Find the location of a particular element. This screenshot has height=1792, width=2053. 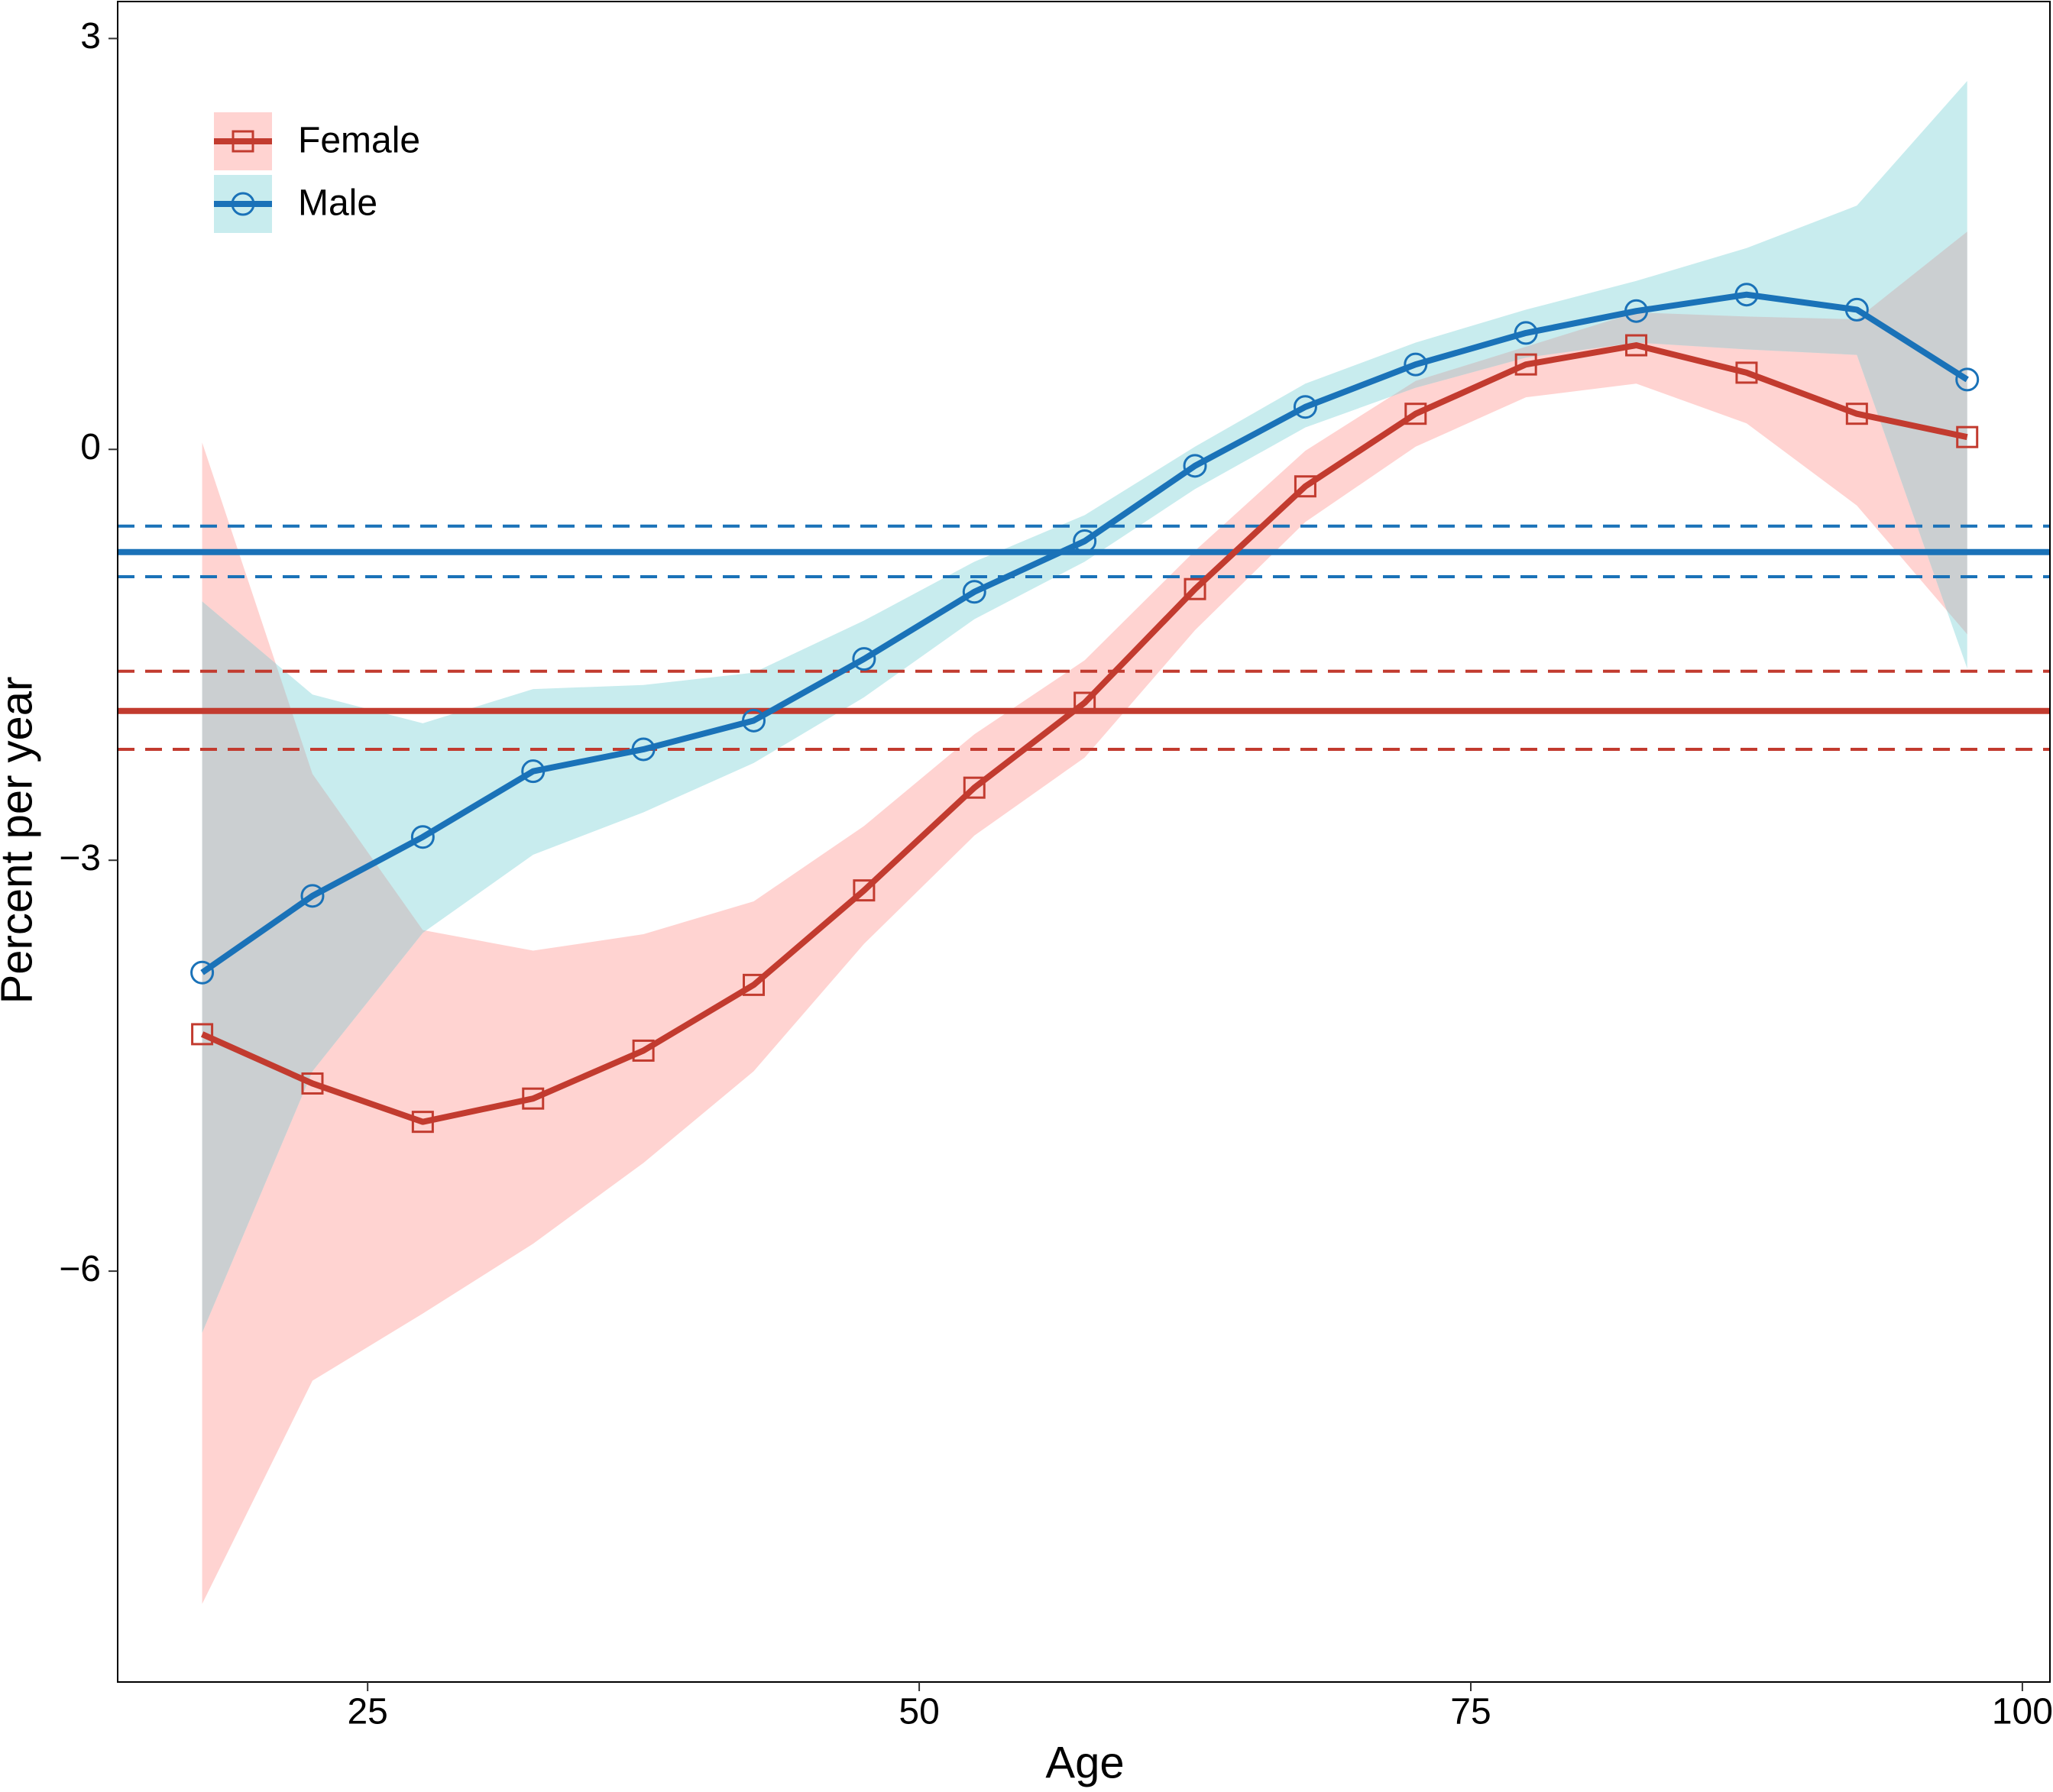

x-tick-label: 50 is located at coordinates (919, 1712).